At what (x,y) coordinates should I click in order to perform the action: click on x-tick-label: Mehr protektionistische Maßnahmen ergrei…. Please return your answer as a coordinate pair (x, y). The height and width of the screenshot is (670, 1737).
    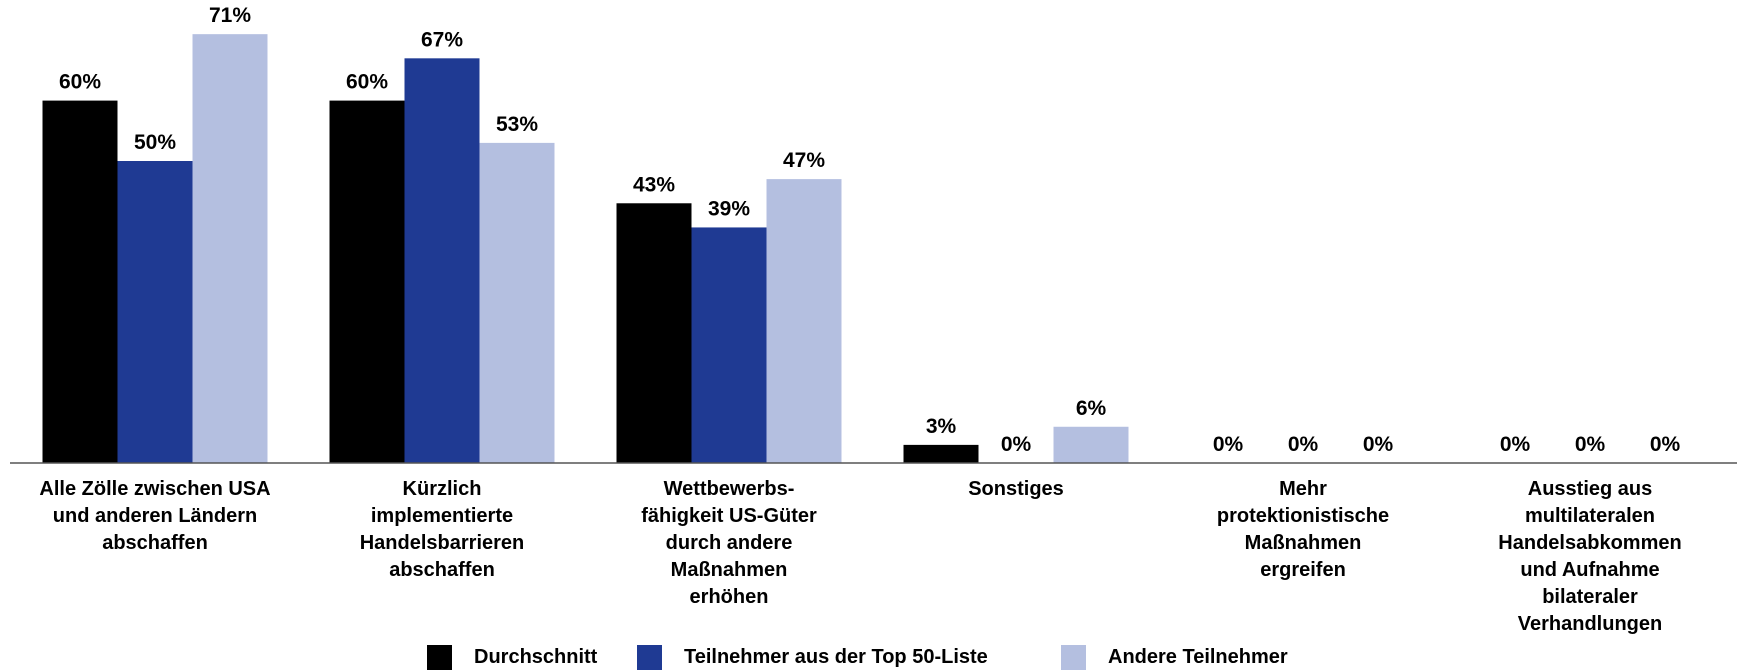
    Looking at the image, I should click on (1303, 529).